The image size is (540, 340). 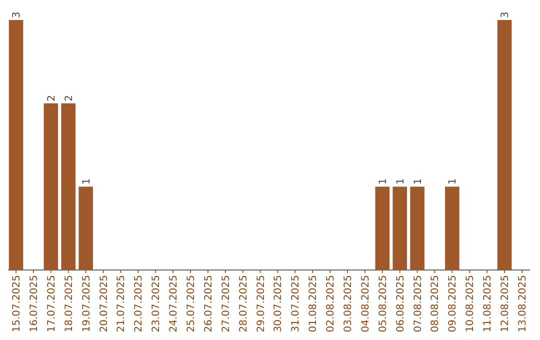 I want to click on x-tick-label: 30.07.2025, so click(x=278, y=303).